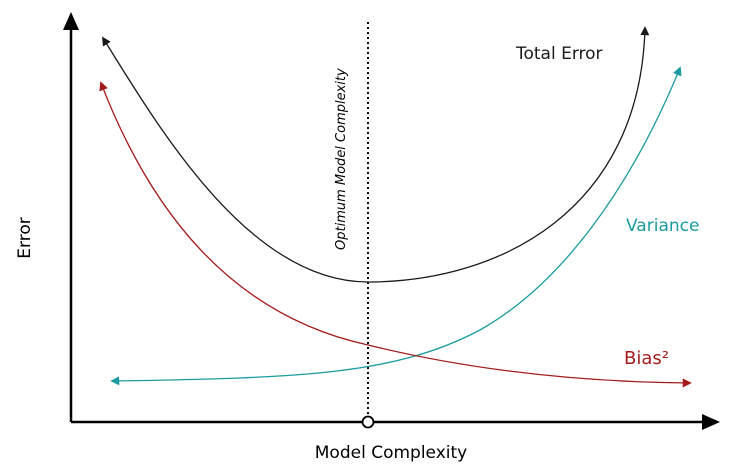  I want to click on x-axis-label: Model Complexity, so click(391, 453).